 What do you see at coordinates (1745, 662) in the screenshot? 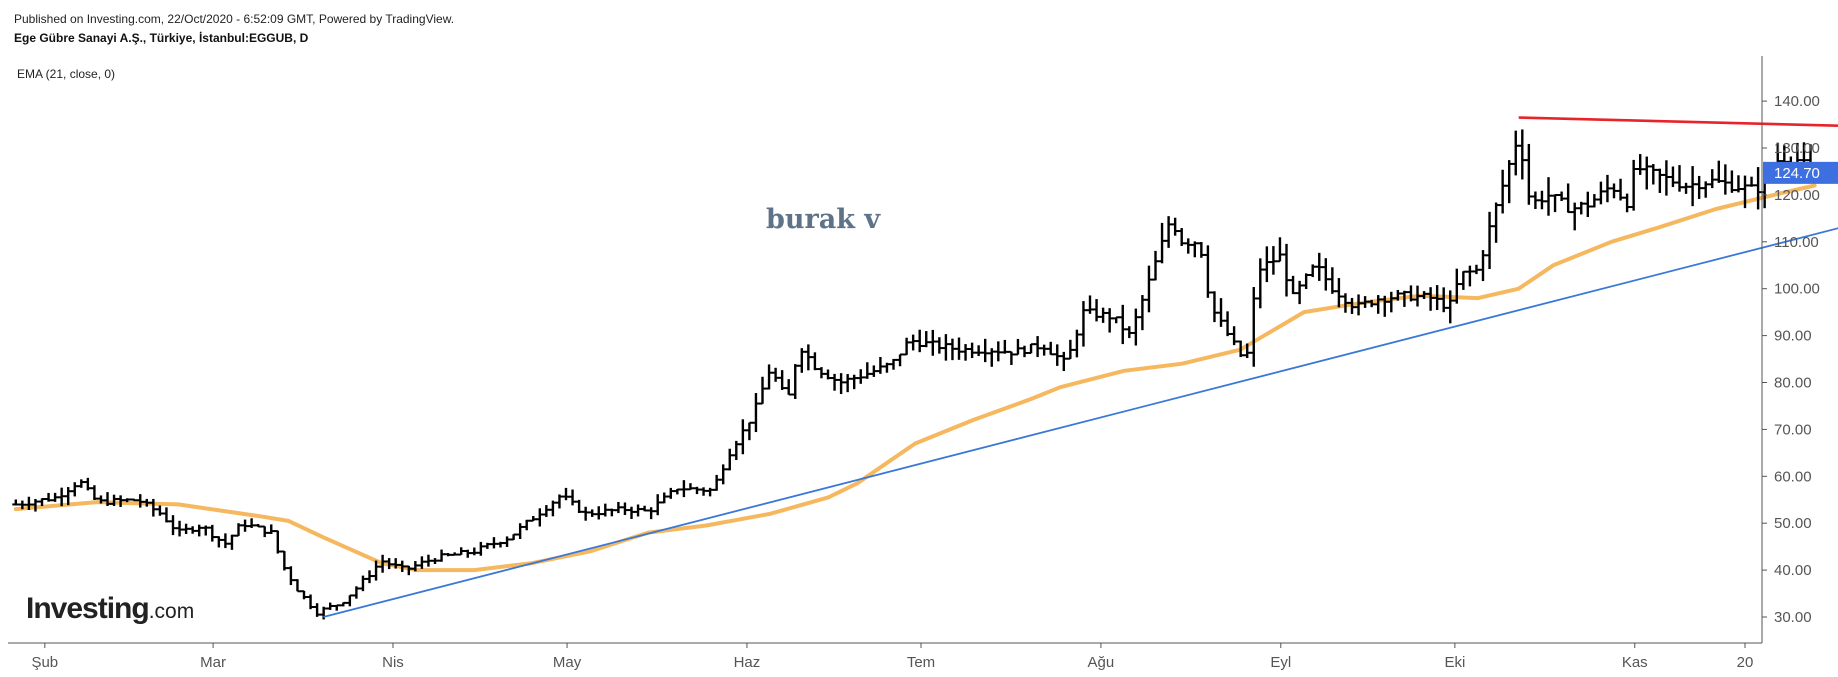
I see `x-tick-label: 20` at bounding box center [1745, 662].